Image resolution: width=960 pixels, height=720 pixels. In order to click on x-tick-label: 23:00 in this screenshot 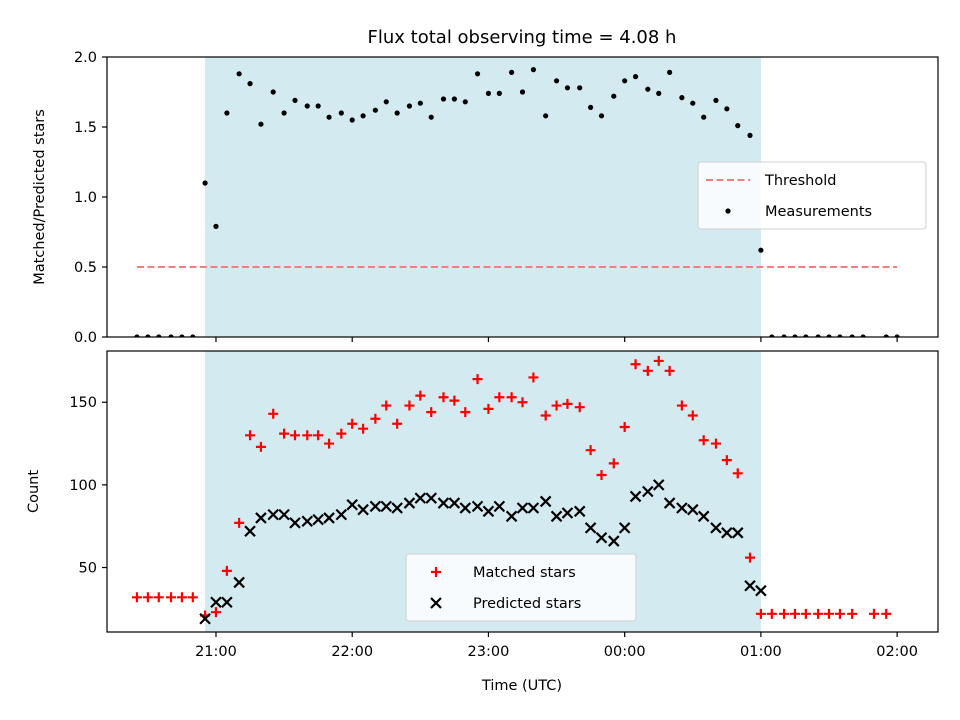, I will do `click(489, 652)`.